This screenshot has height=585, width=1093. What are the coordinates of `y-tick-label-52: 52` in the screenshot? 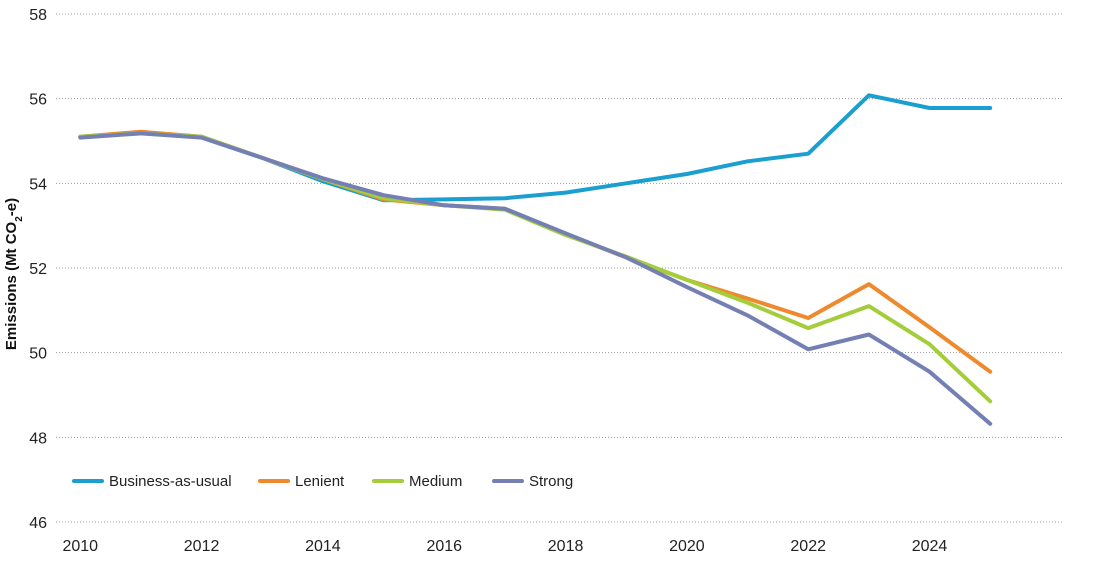 It's located at (38, 269).